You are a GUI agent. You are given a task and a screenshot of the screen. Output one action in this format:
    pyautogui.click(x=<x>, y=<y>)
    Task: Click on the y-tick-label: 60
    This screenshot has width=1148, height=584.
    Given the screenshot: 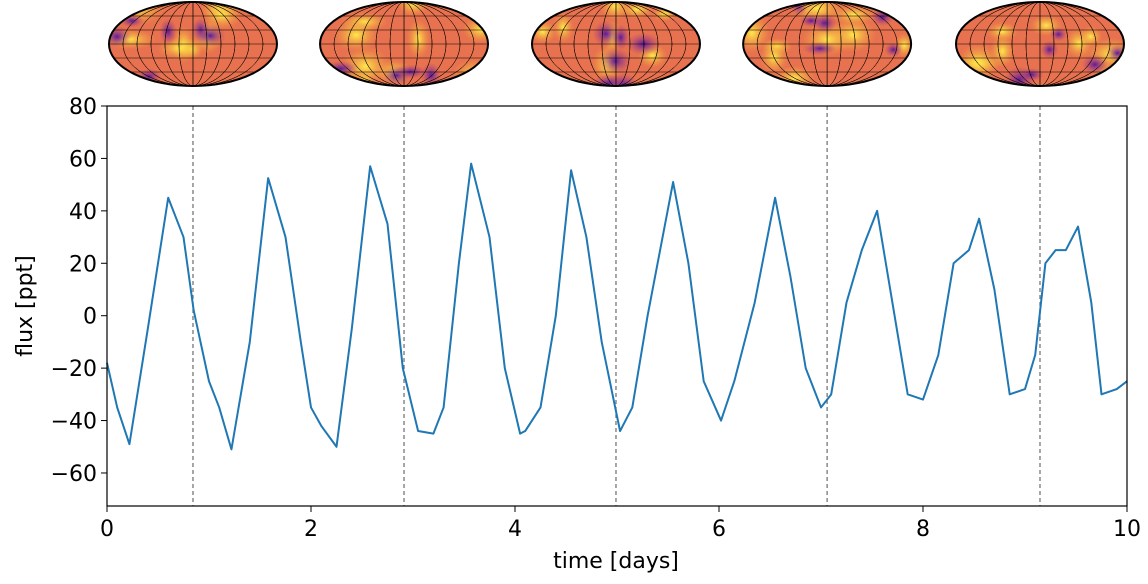 What is the action you would take?
    pyautogui.click(x=83, y=159)
    